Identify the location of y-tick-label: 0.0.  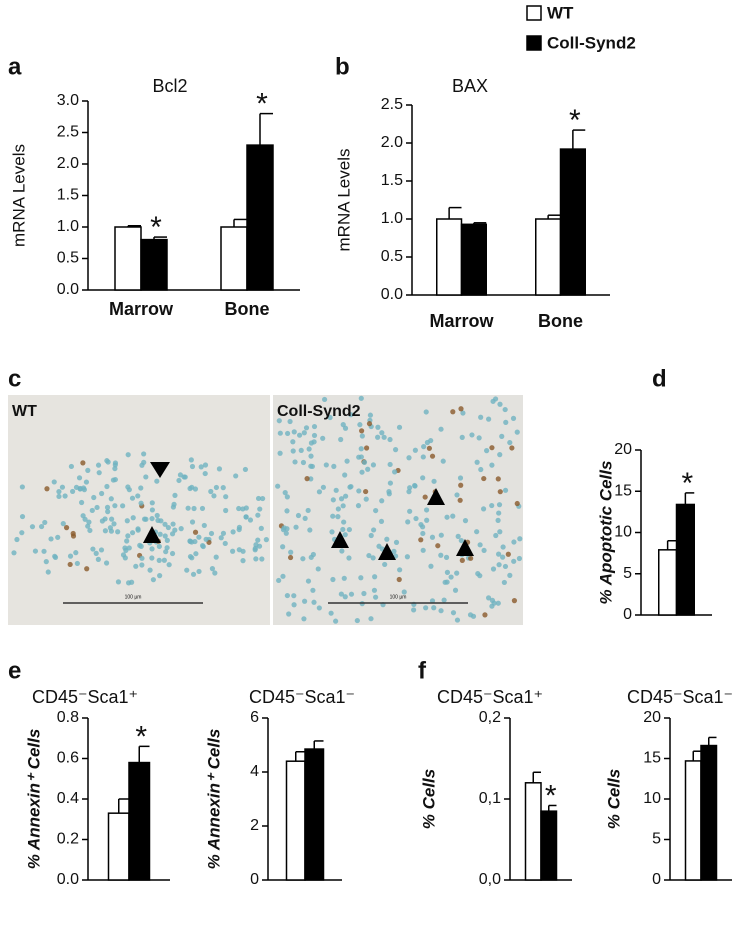
(68, 289).